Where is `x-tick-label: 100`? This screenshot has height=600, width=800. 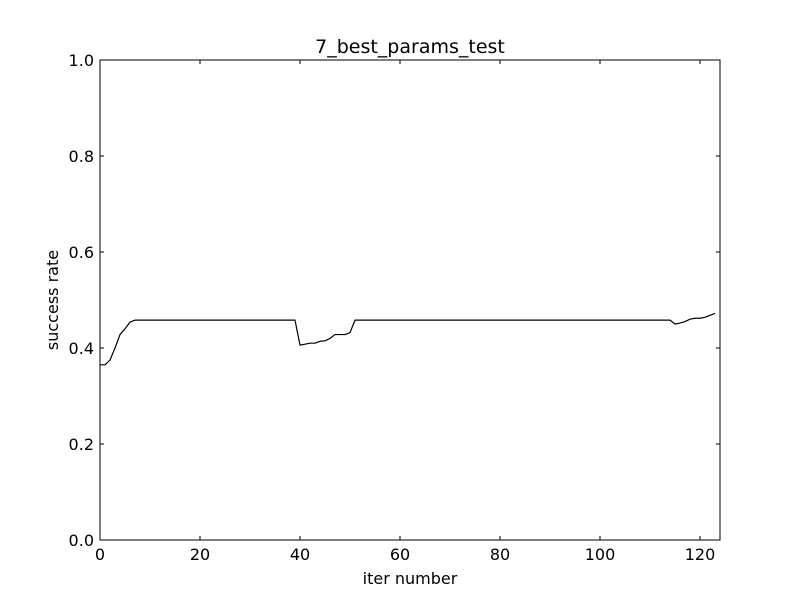 x-tick-label: 100 is located at coordinates (600, 554).